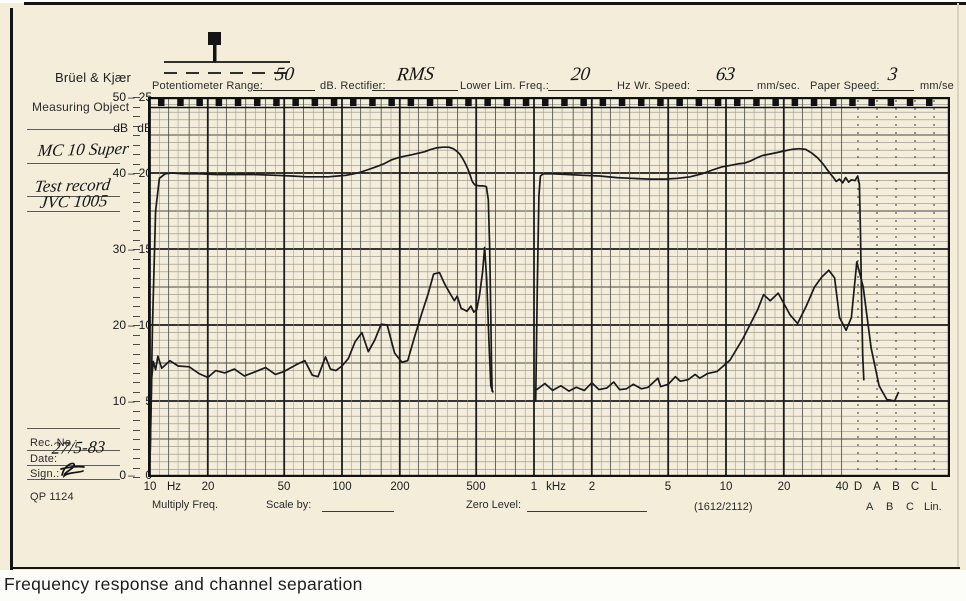 The width and height of the screenshot is (966, 601). What do you see at coordinates (893, 74) in the screenshot?
I see `header-field-handwritten-text: 3` at bounding box center [893, 74].